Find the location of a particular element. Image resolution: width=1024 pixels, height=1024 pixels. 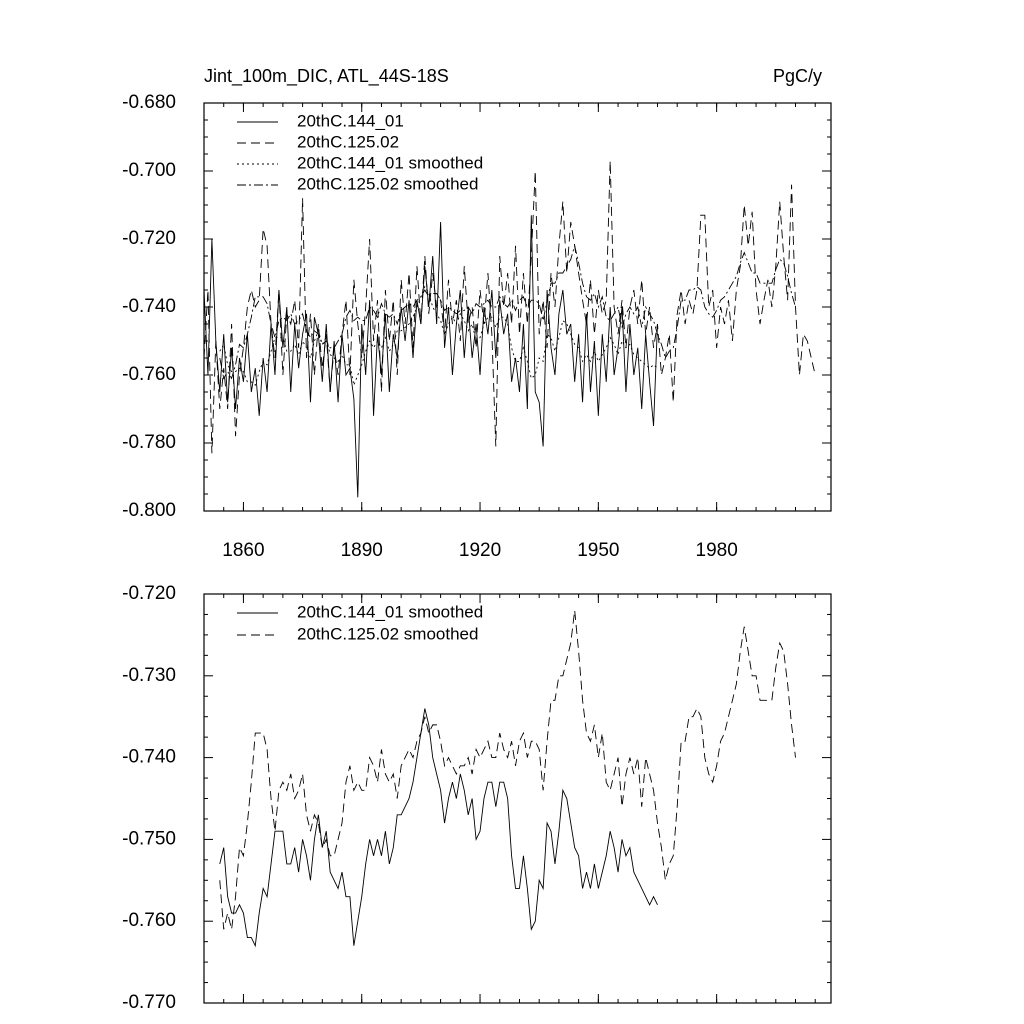

y-tick-label: -0.680 is located at coordinates (149, 102).